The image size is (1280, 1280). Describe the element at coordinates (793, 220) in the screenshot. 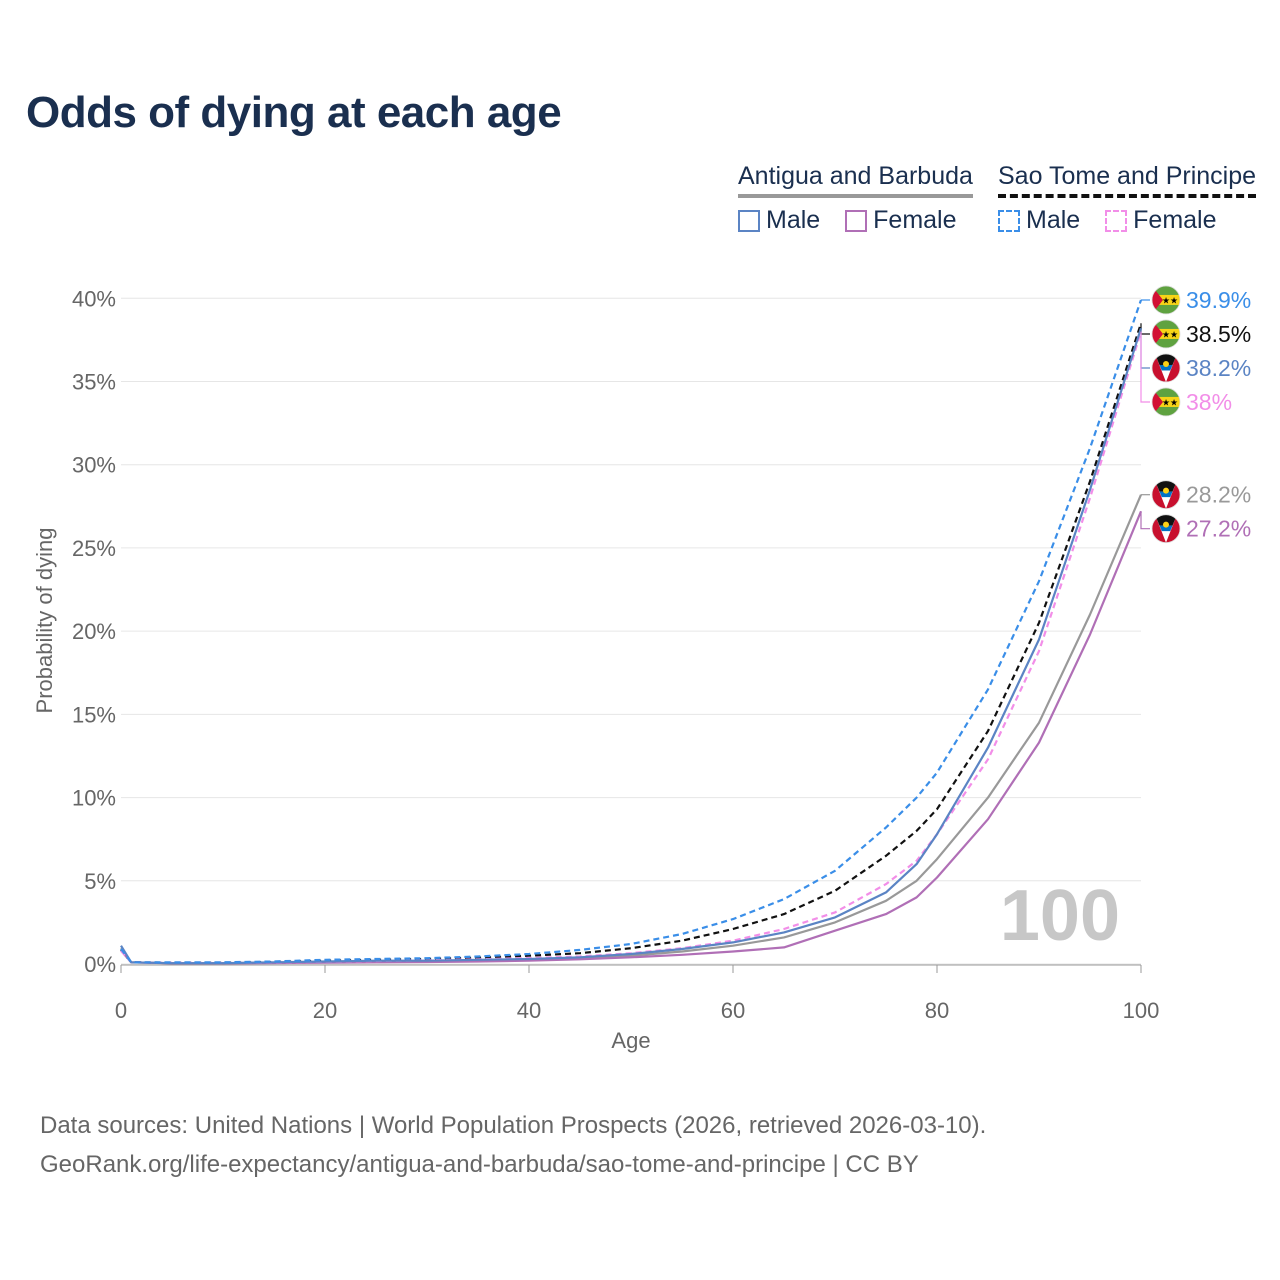

I see `legend-antigua-male-label: Male` at that location.